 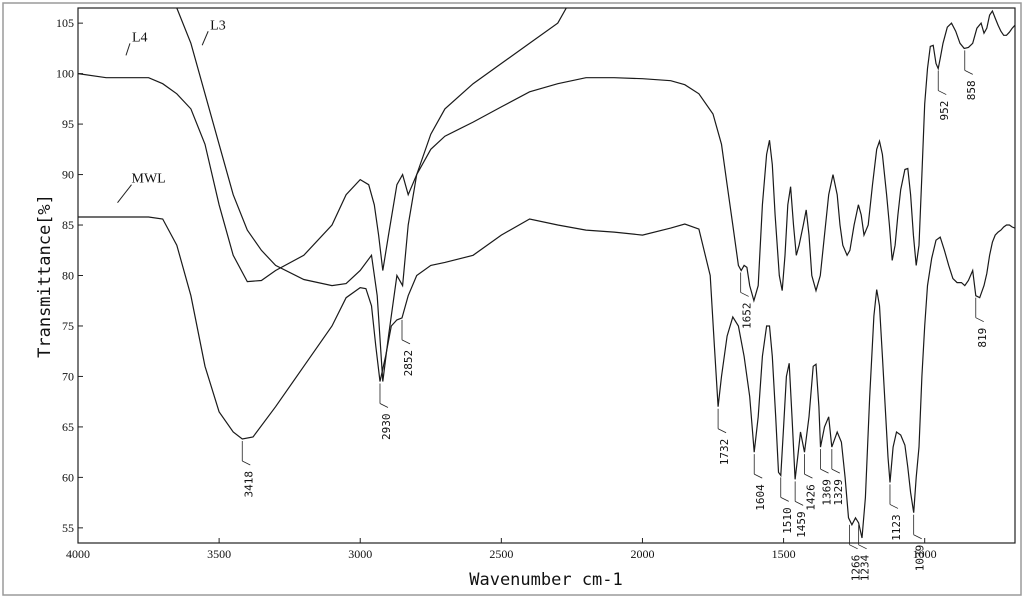 What do you see at coordinates (856, 568) in the screenshot?
I see `peak-label: 1266` at bounding box center [856, 568].